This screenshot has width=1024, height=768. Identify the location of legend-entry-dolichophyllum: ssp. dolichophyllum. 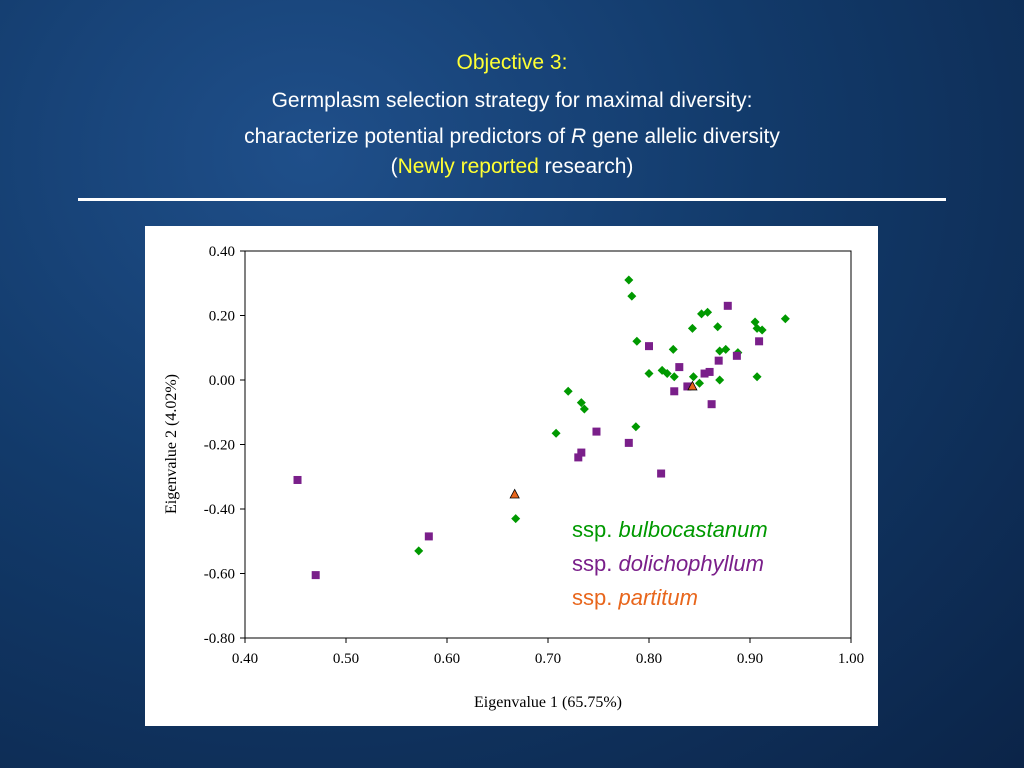
(668, 563).